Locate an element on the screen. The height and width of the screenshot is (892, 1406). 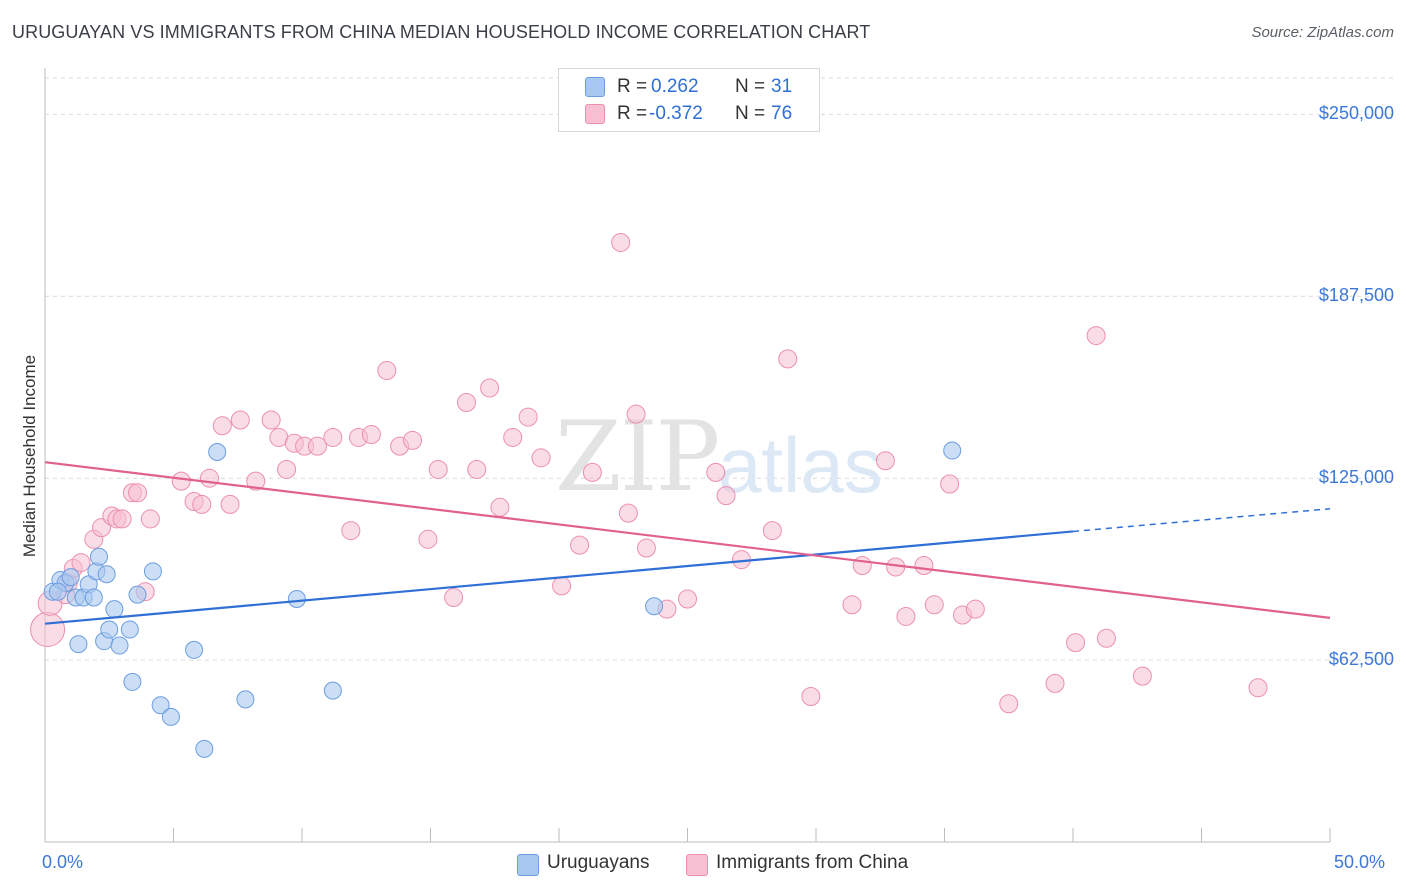
legend-row-immigrants-from-china: R = -0.372 N = 76 is located at coordinates (689, 114).